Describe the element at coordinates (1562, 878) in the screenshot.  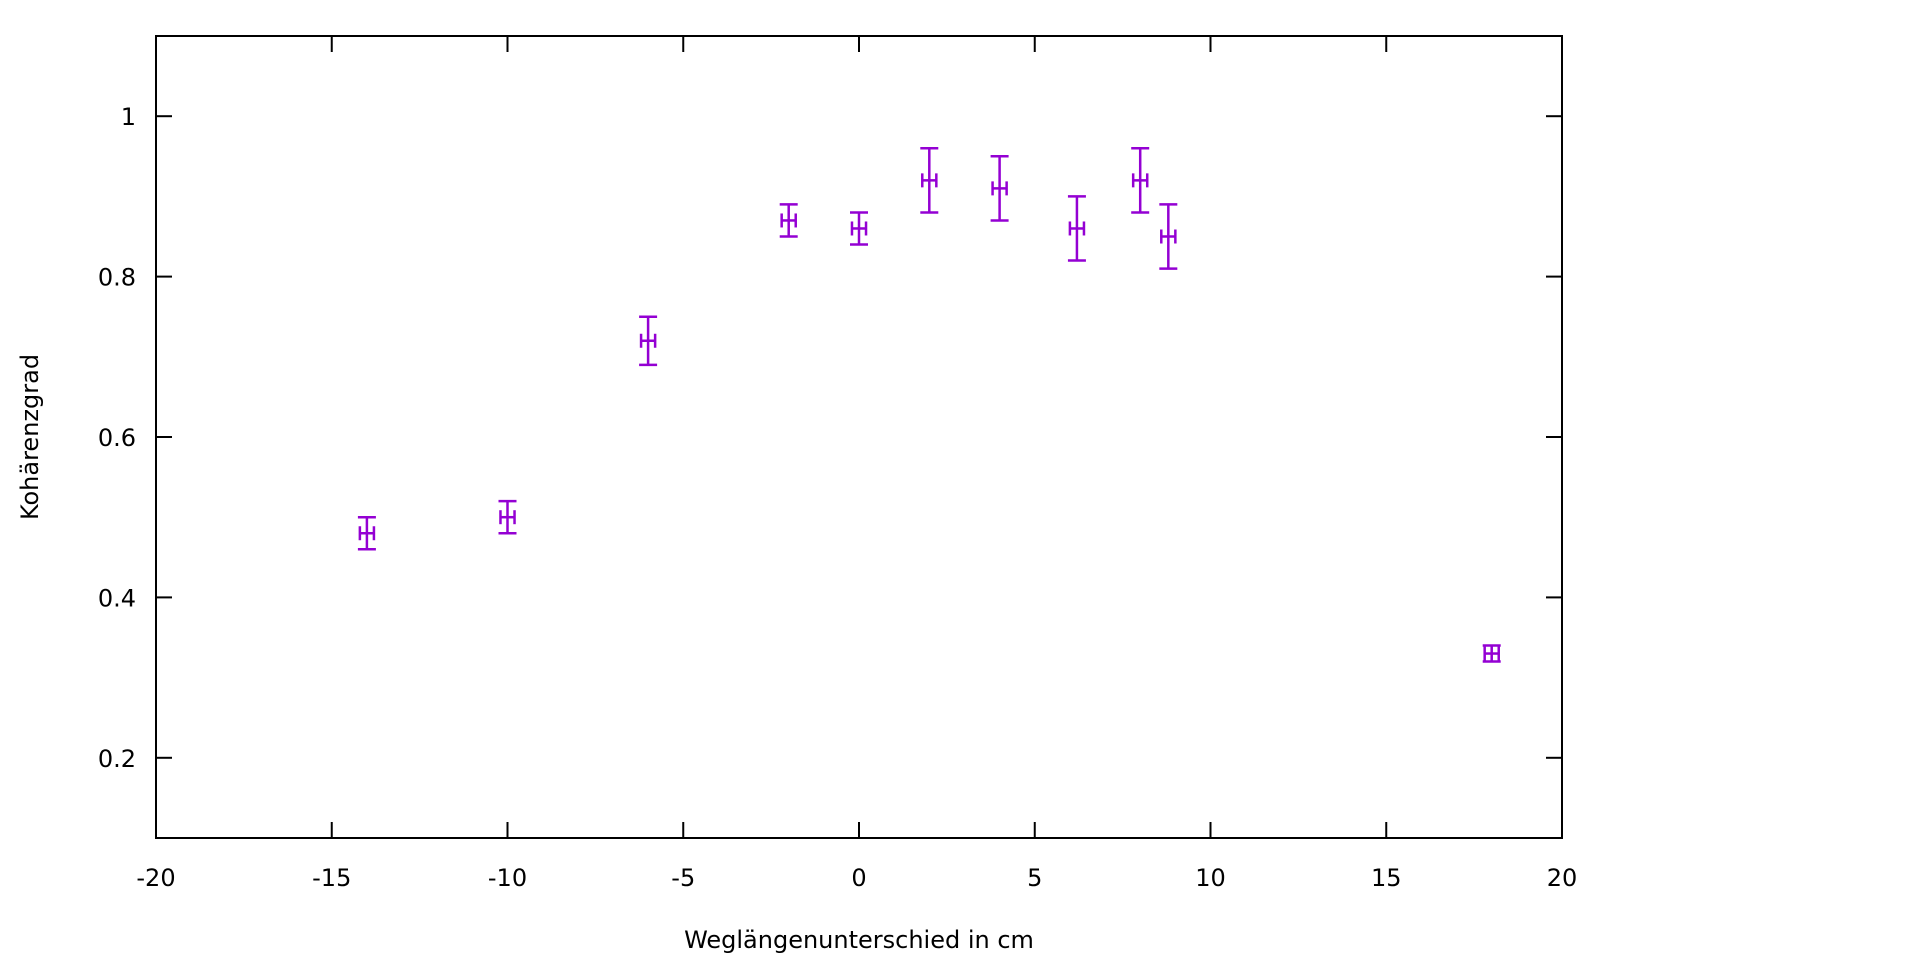
I see `x-tick-label: 20` at that location.